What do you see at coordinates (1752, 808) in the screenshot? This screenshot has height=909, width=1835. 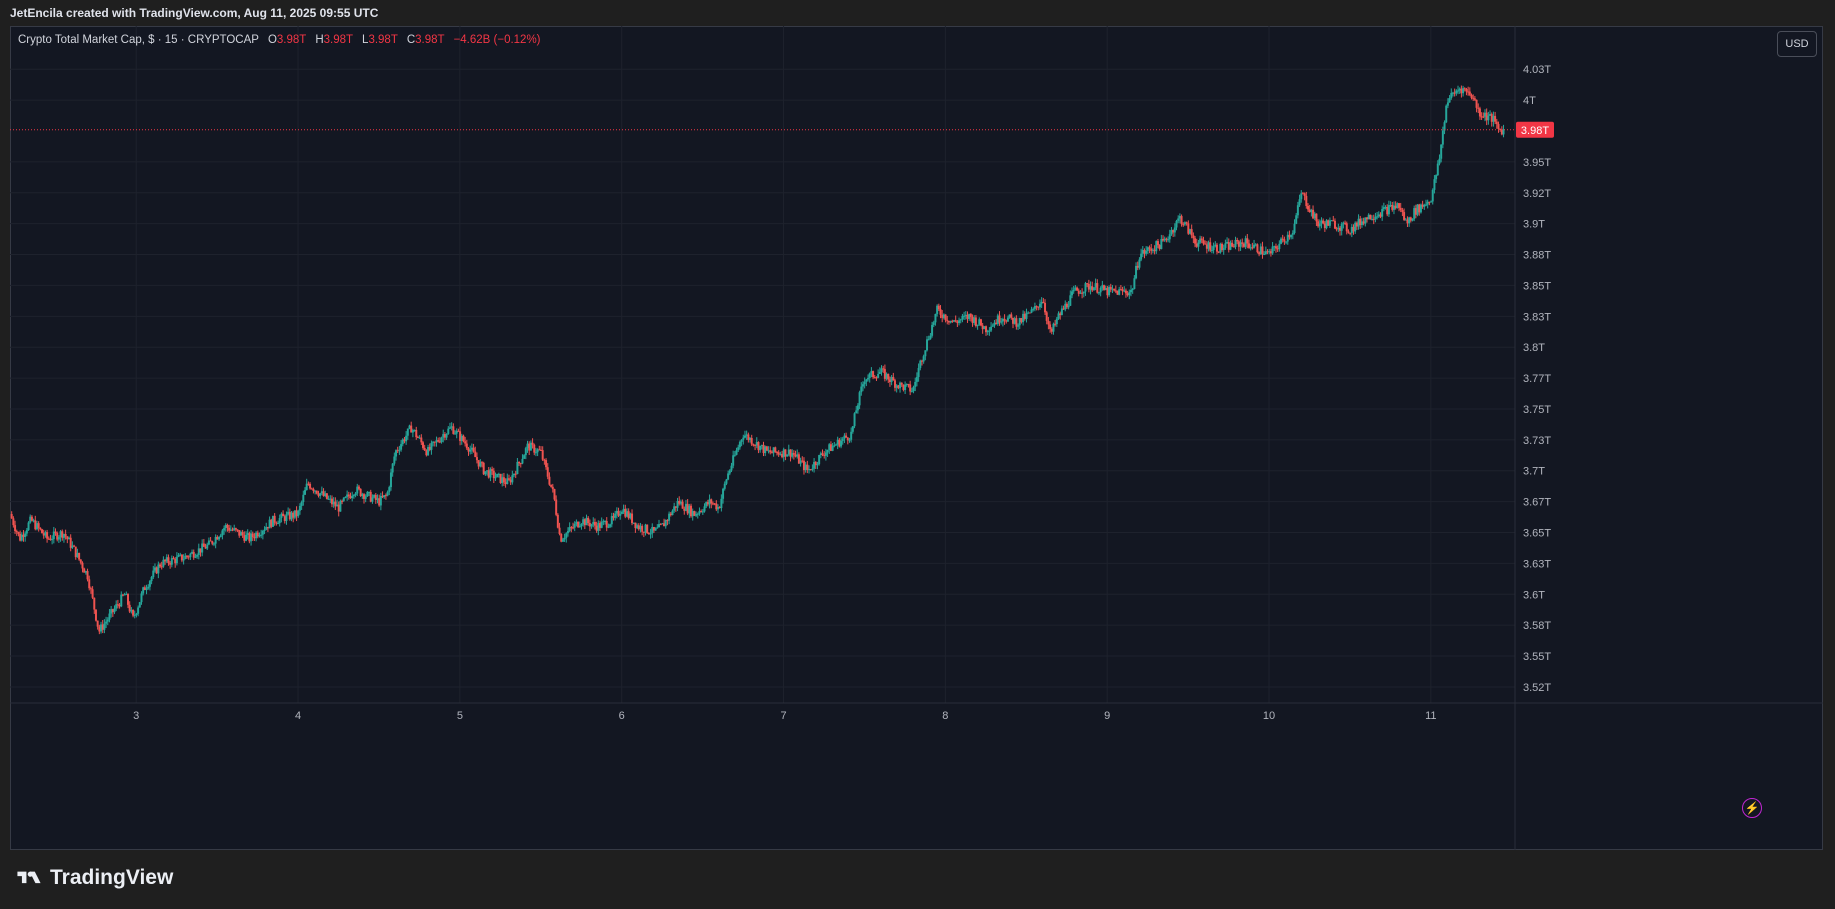 I see `lightning-alert-icon: ⚡` at bounding box center [1752, 808].